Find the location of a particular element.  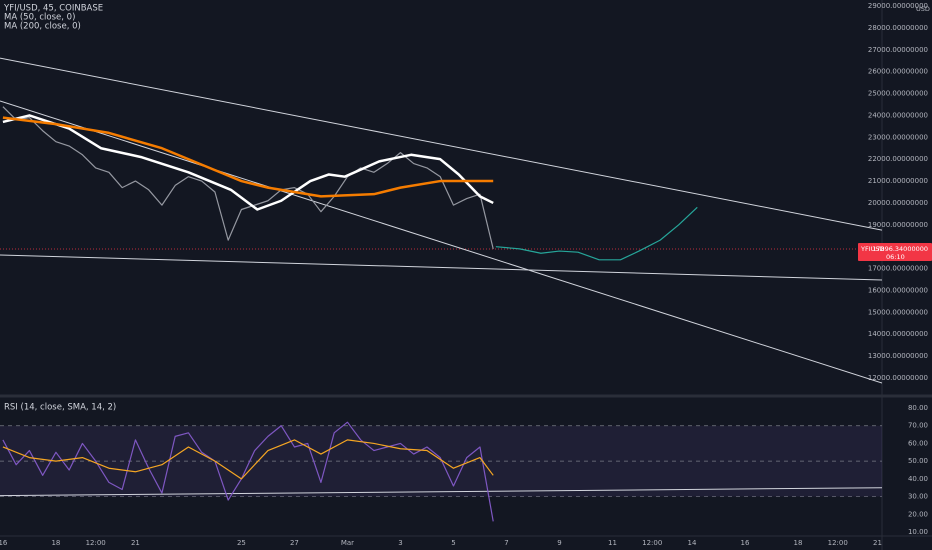

y-tick-label: 23000.00000000 is located at coordinates (898, 137).